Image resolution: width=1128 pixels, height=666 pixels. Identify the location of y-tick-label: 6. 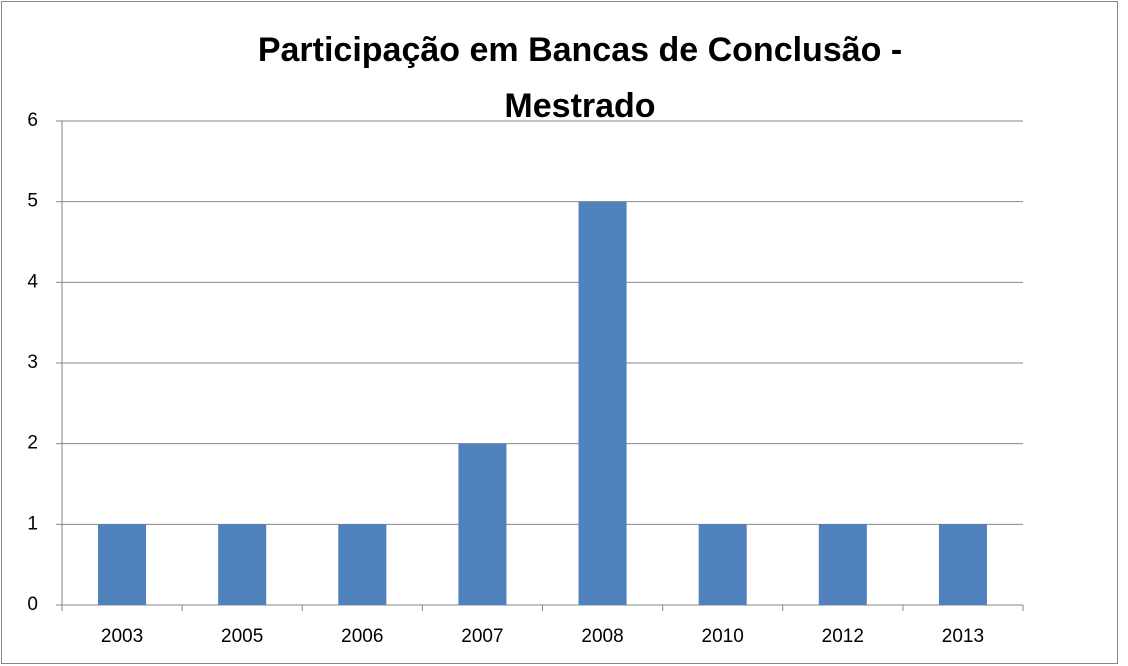
(32, 120).